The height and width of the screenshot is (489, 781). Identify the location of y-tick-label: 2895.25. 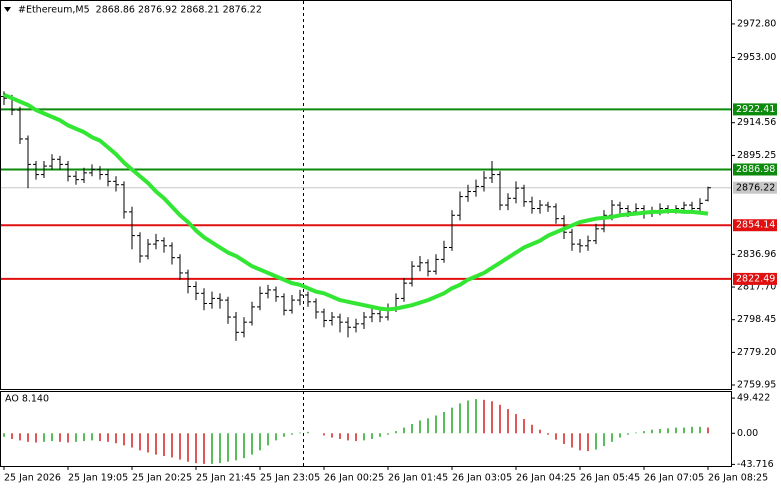
(756, 155).